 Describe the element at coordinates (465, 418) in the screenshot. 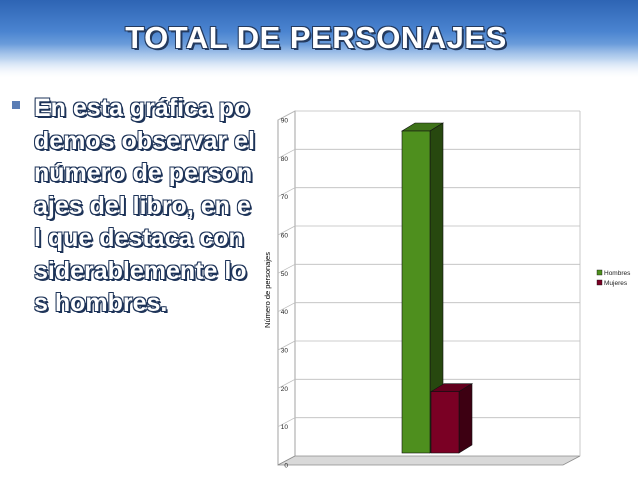

I see `bar-side` at that location.